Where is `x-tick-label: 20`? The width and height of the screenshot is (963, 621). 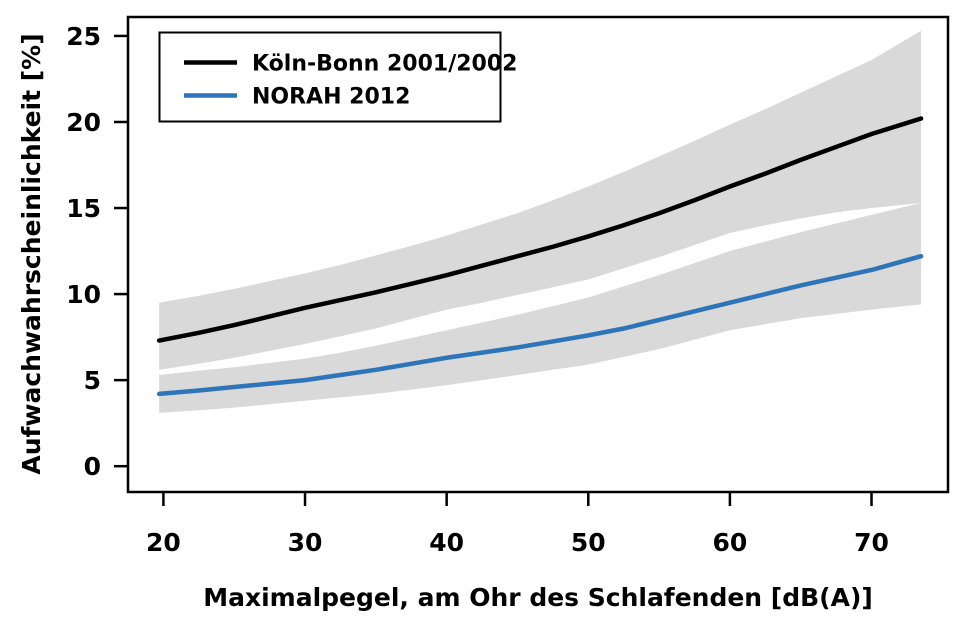 x-tick-label: 20 is located at coordinates (163, 542).